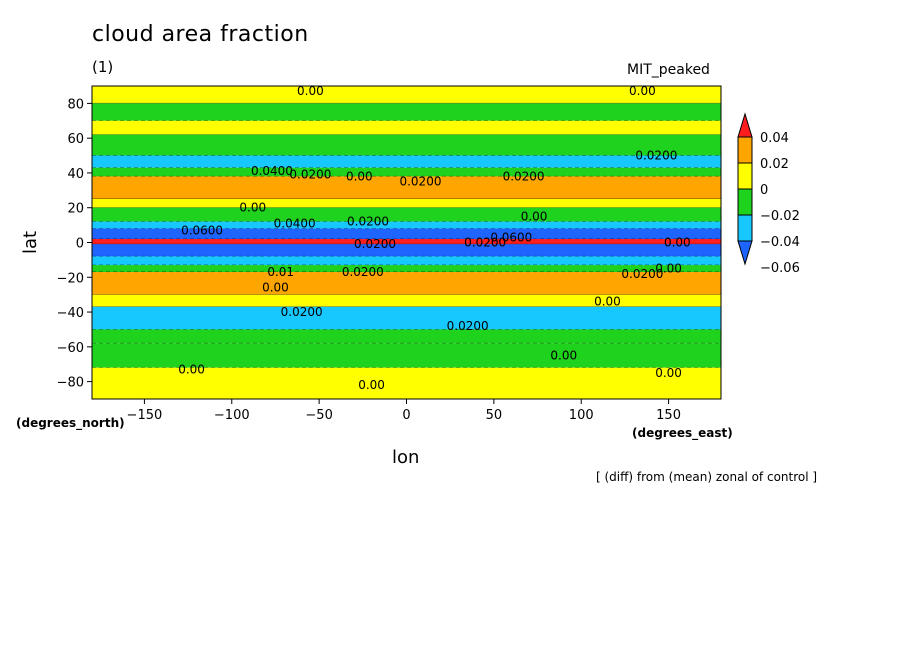  I want to click on colorbar-label-4: −0.04, so click(780, 242).